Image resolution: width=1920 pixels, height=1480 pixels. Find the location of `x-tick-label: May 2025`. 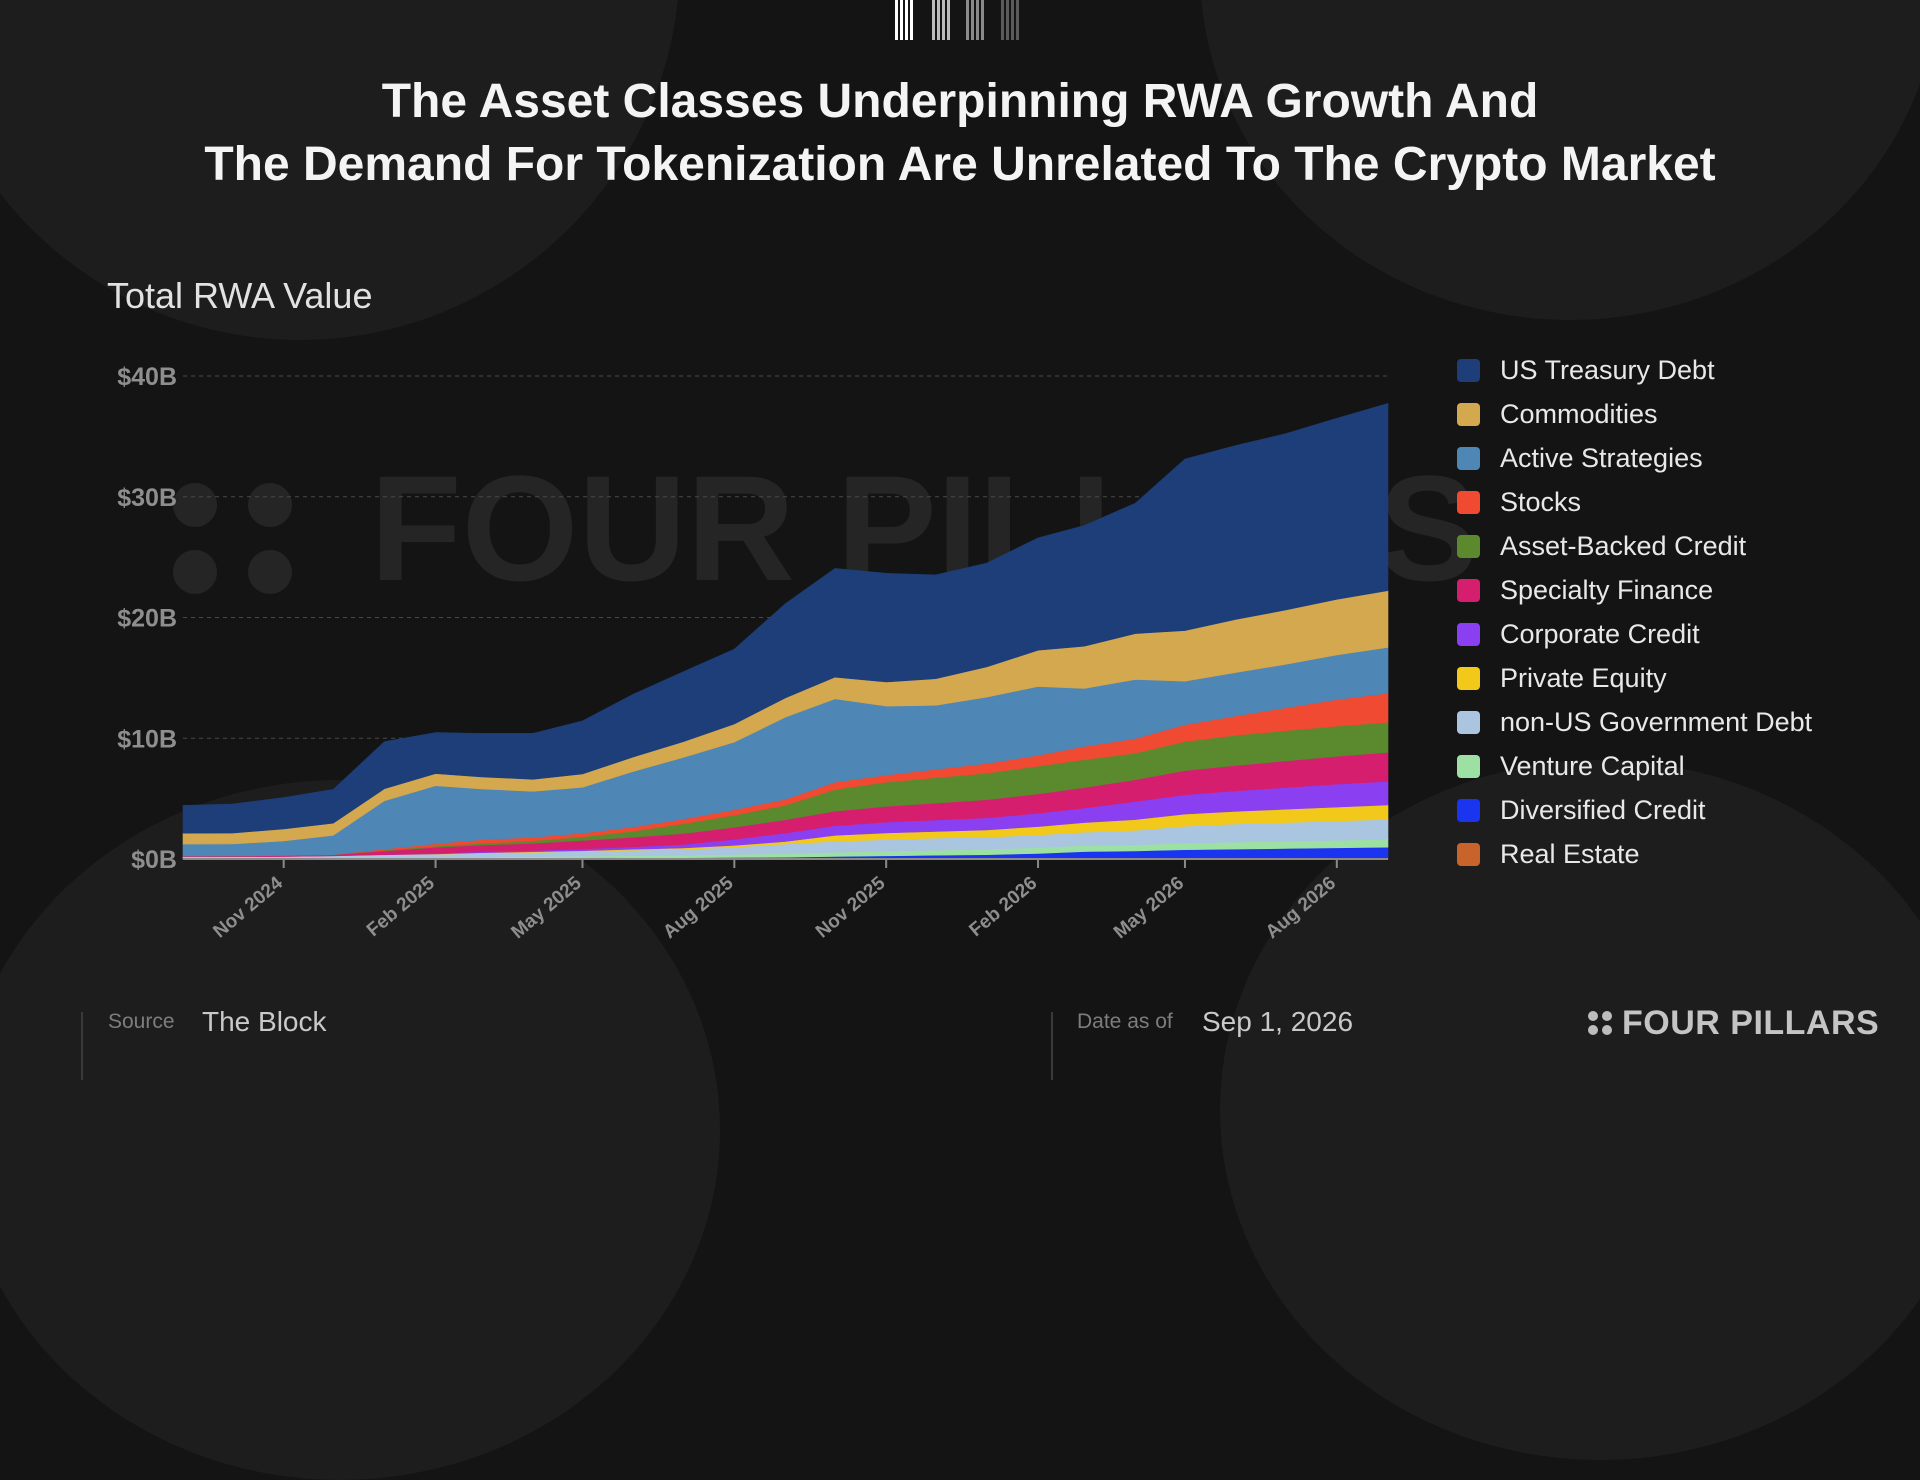

x-tick-label: May 2025 is located at coordinates (546, 907).